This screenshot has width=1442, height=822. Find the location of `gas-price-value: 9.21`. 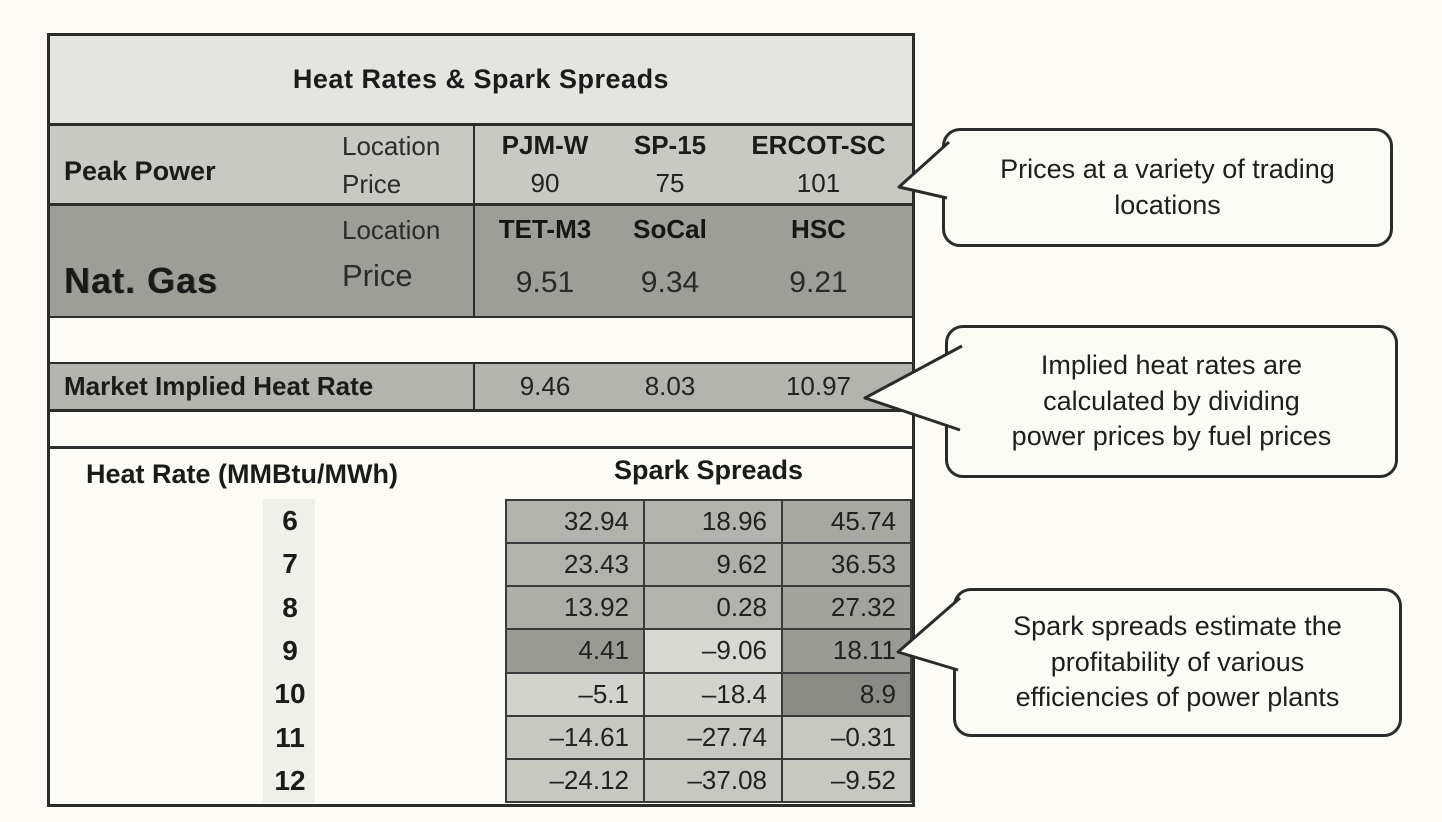

gas-price-value: 9.21 is located at coordinates (818, 282).